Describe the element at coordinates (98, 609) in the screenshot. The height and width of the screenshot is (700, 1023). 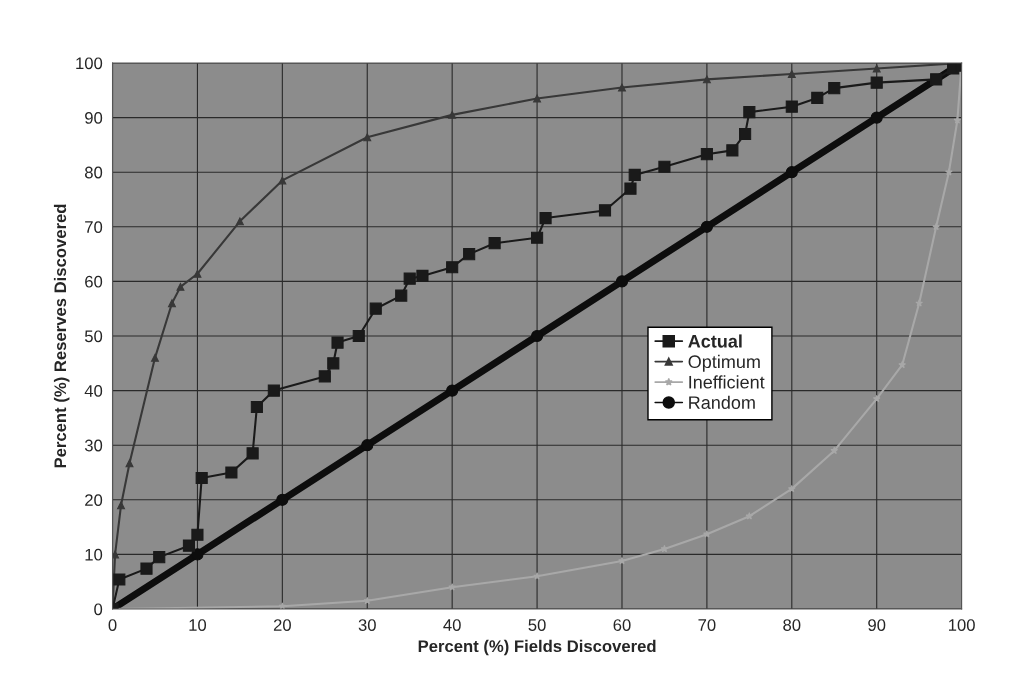
I see `y-tick-label: 0` at that location.